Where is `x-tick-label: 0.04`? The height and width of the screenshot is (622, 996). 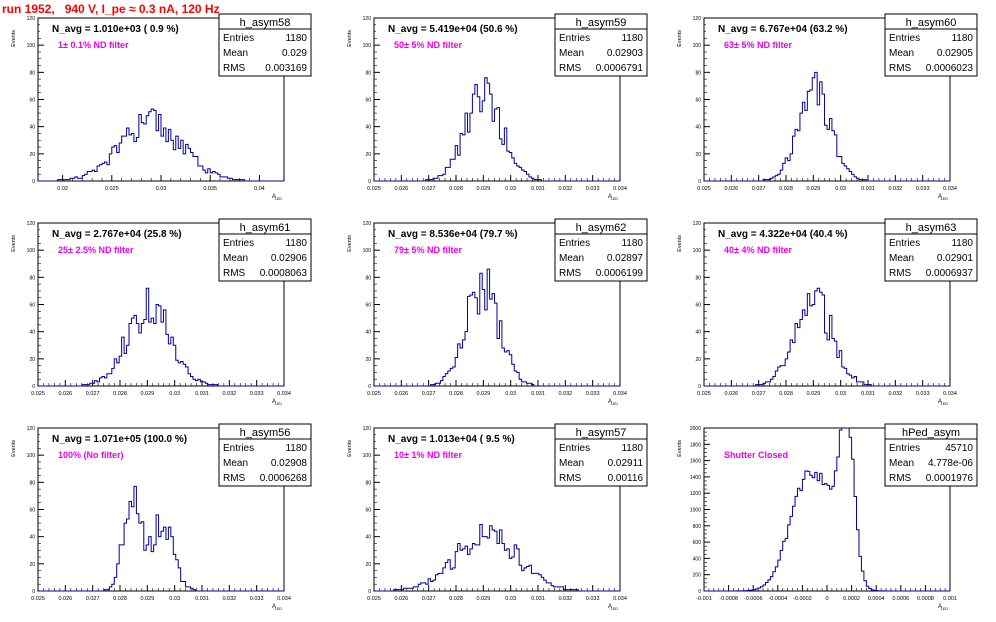 x-tick-label: 0.04 is located at coordinates (259, 189).